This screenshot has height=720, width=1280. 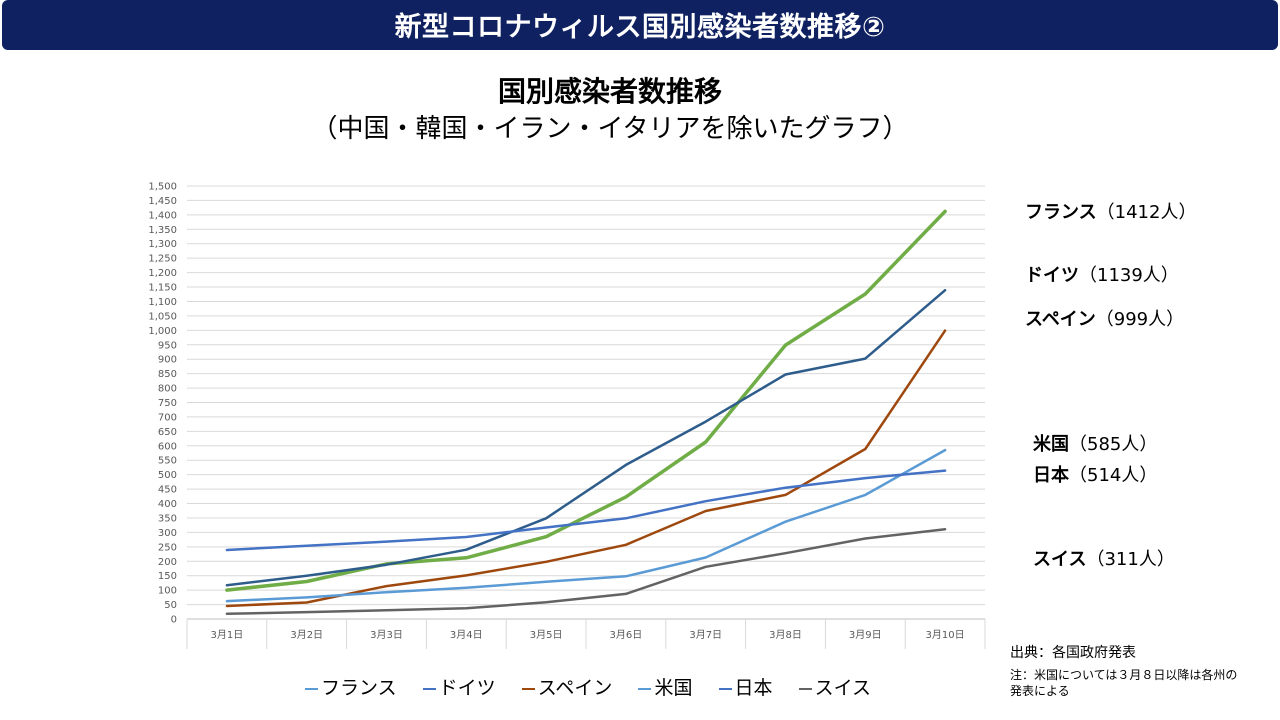 What do you see at coordinates (610, 129) in the screenshot?
I see `chart-subtitle: （中国・韓国・イラン・イタリアを除いたグラフ）` at bounding box center [610, 129].